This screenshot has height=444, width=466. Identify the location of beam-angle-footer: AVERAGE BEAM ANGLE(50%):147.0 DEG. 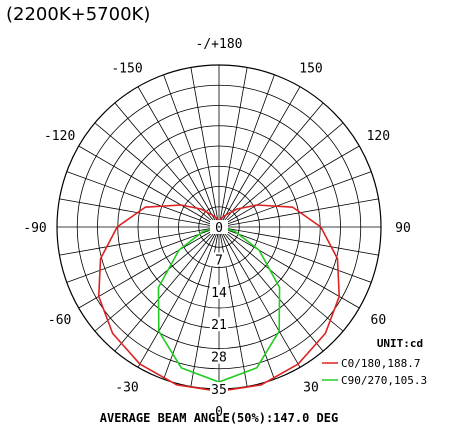
(219, 418).